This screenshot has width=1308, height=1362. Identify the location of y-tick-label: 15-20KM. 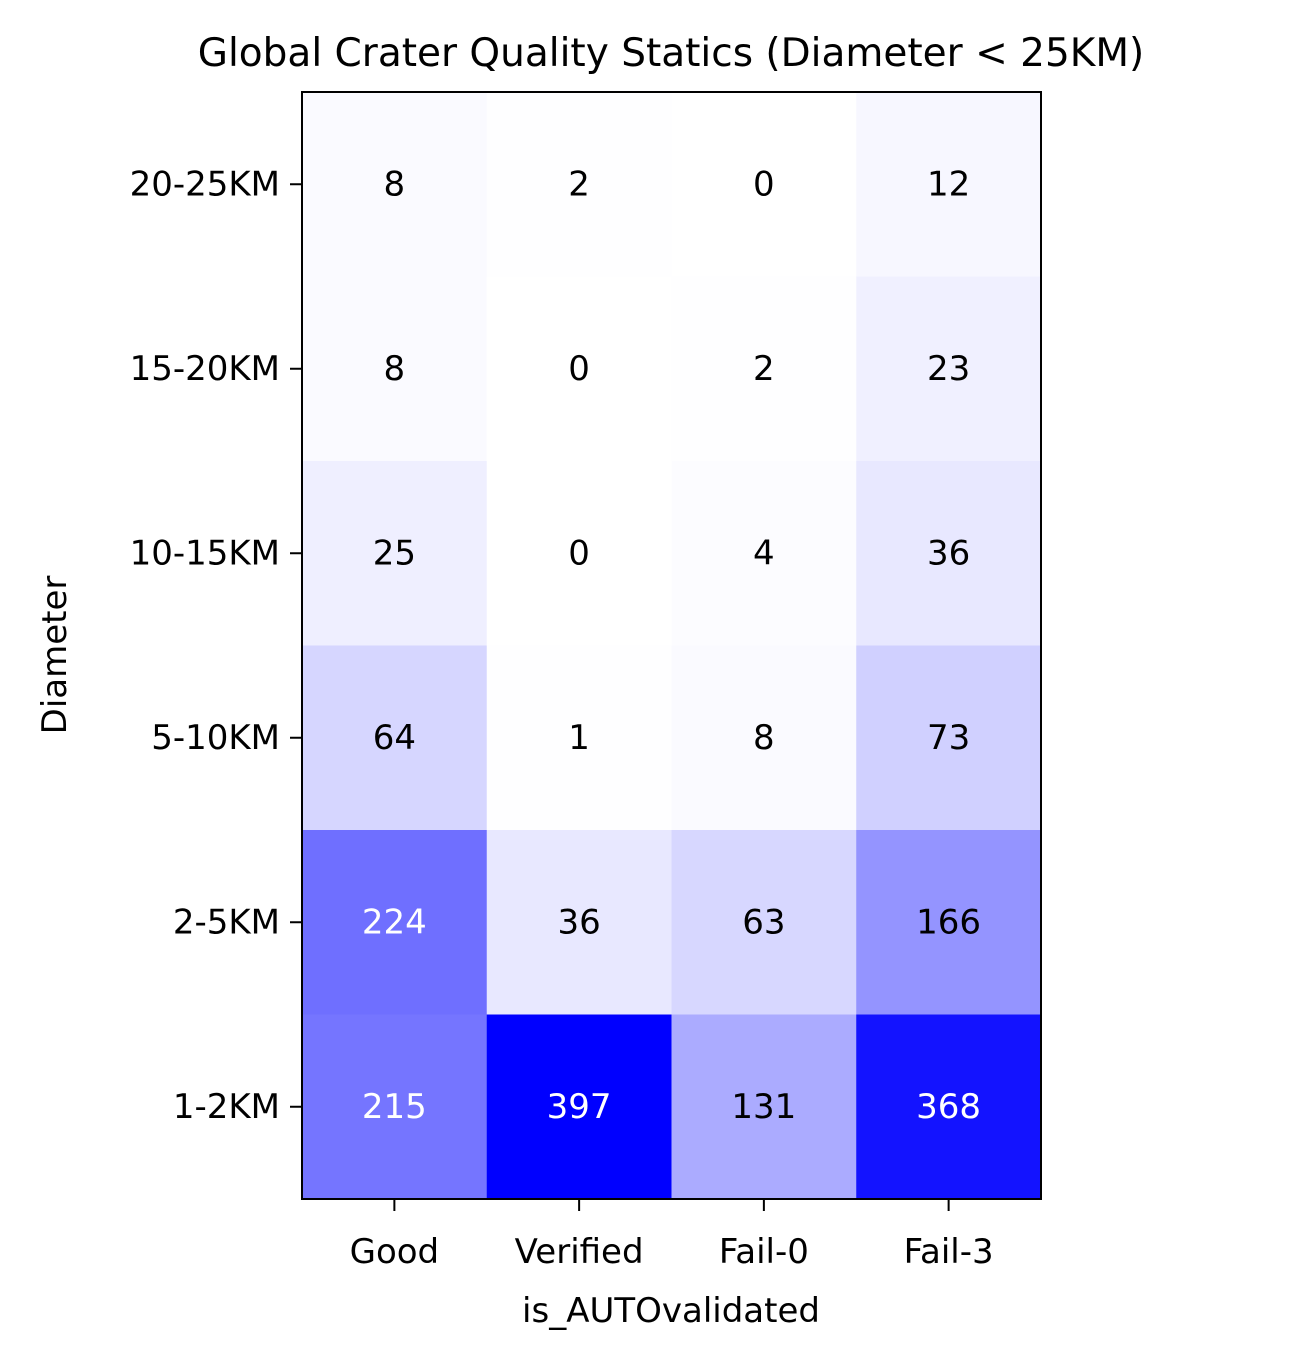
(205, 369).